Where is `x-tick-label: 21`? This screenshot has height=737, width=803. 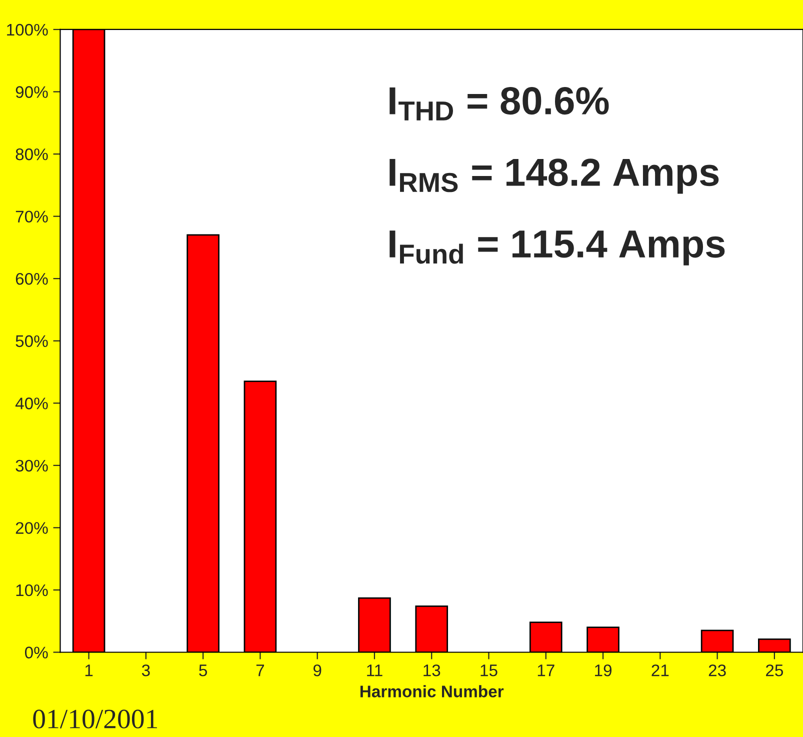
x-tick-label: 21 is located at coordinates (660, 670).